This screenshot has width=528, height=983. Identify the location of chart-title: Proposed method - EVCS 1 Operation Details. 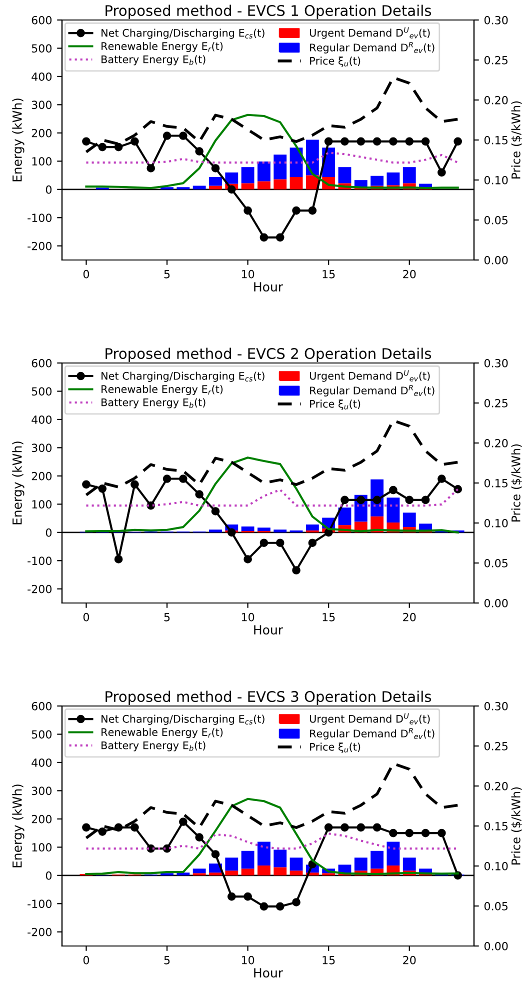
(269, 11).